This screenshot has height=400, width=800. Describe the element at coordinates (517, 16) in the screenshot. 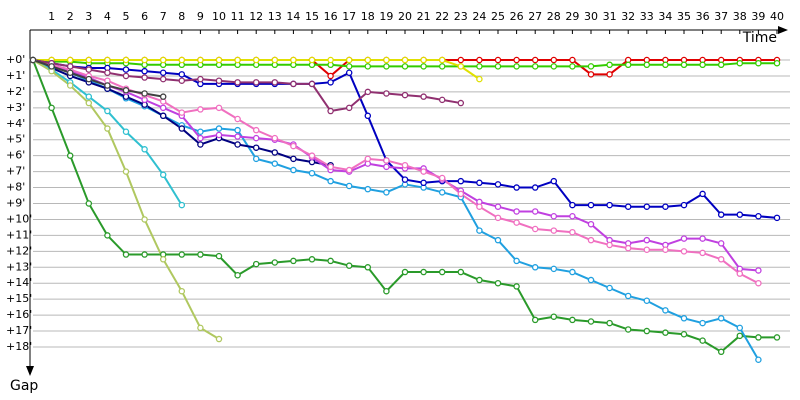

I see `x-tick-label: 26` at that location.